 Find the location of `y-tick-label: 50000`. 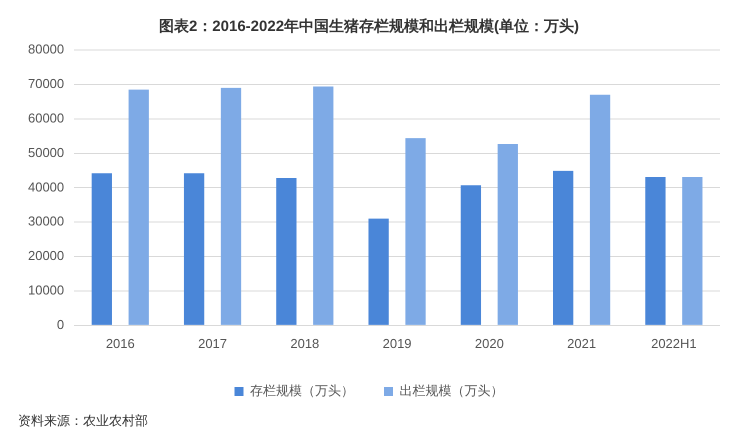

y-tick-label: 50000 is located at coordinates (46, 152).